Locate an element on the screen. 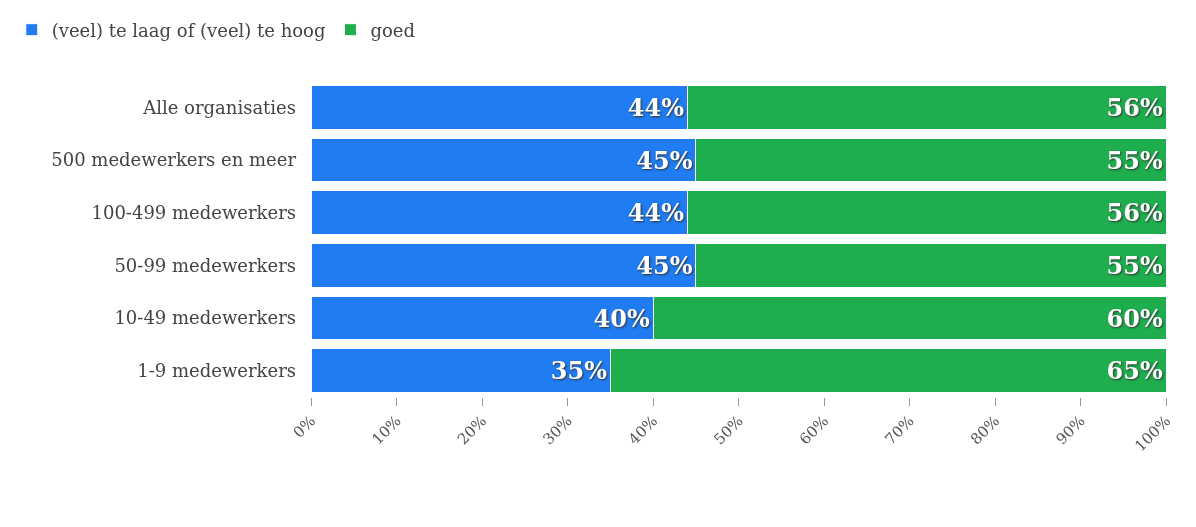 Image resolution: width=1196 pixels, height=527 pixels. legend-label: goed is located at coordinates (392, 30).